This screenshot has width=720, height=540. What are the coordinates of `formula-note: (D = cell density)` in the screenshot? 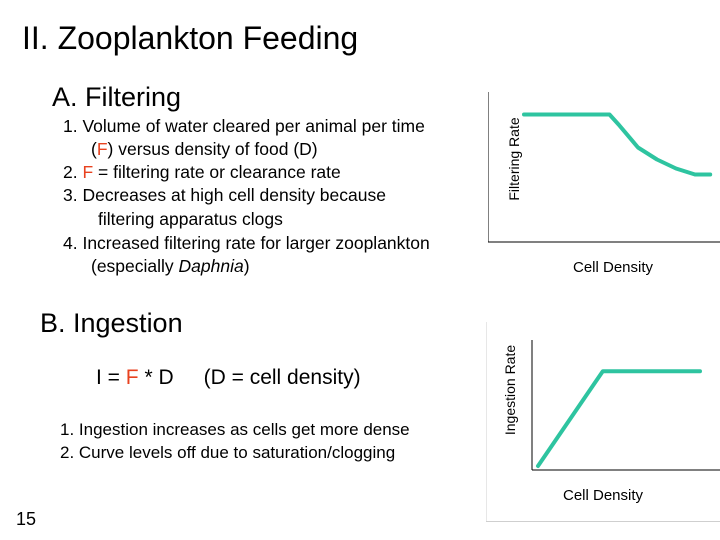 It's located at (282, 377).